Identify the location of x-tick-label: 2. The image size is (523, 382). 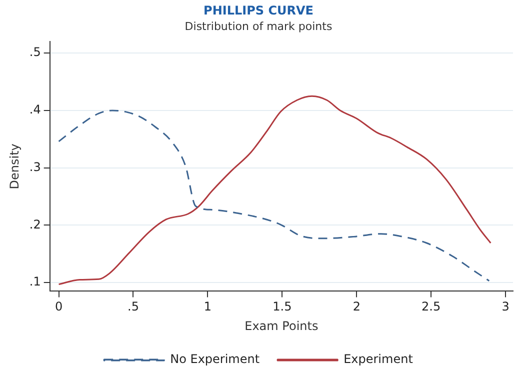
(356, 307).